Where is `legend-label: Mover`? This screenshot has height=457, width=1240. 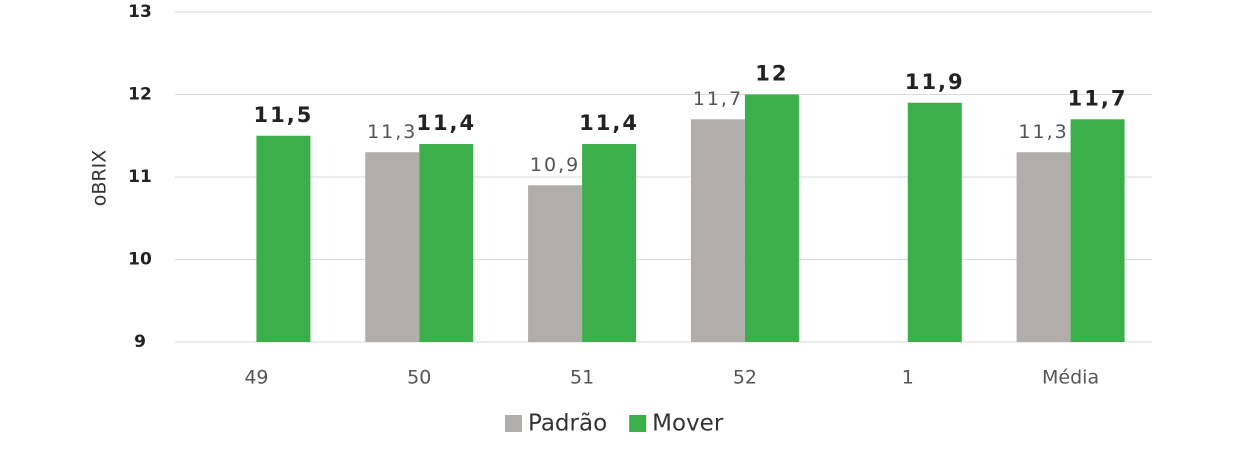 legend-label: Mover is located at coordinates (688, 424).